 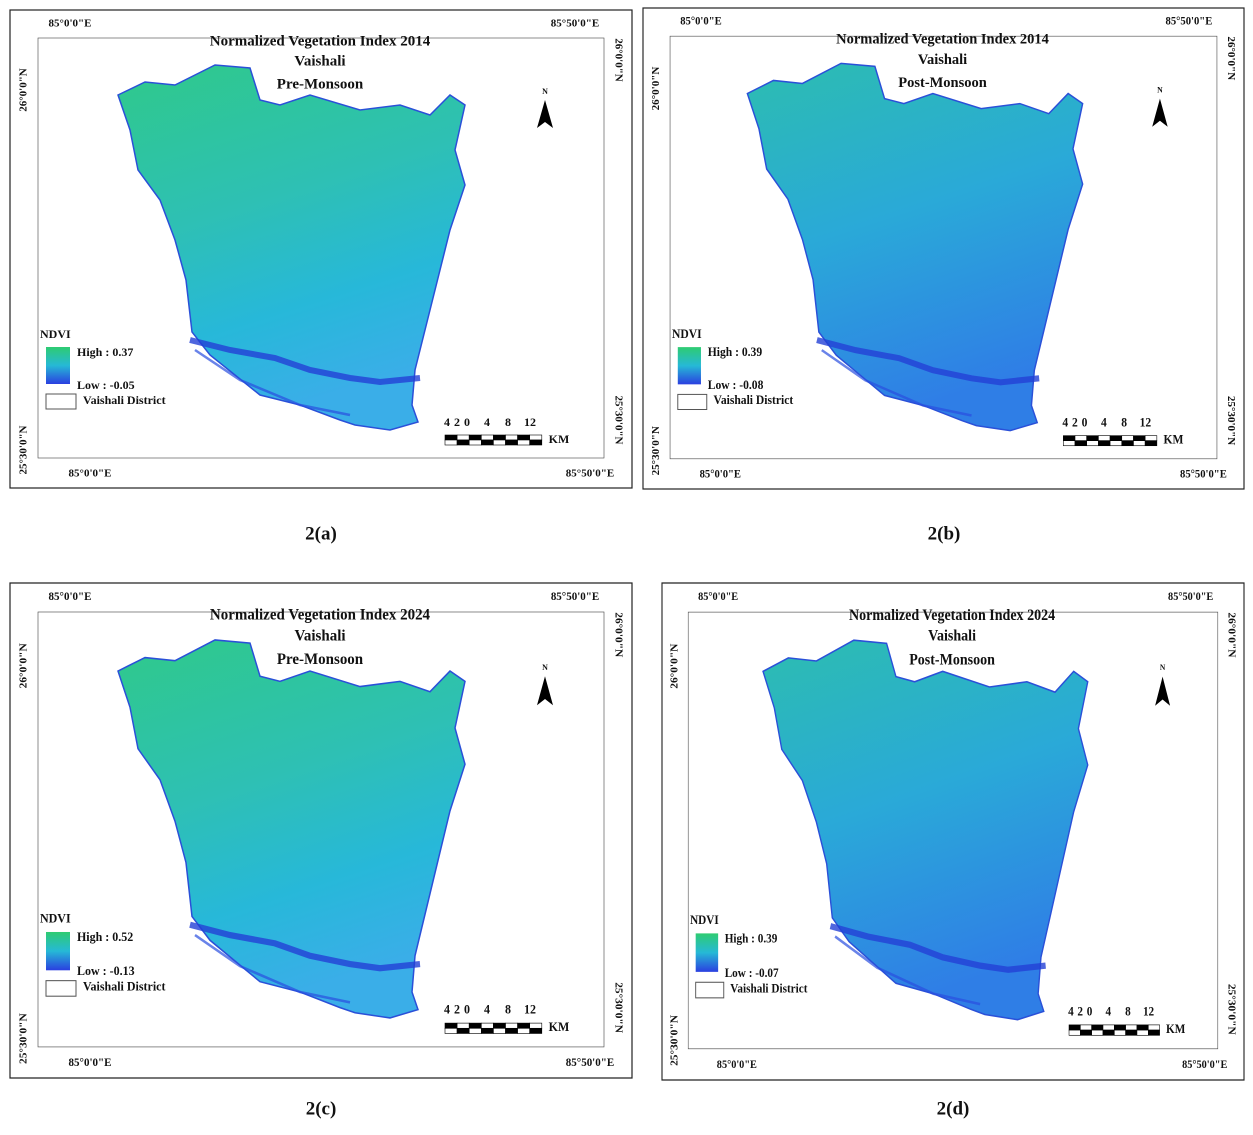 What do you see at coordinates (508, 1009) in the screenshot?
I see `scale-tick: 8` at bounding box center [508, 1009].